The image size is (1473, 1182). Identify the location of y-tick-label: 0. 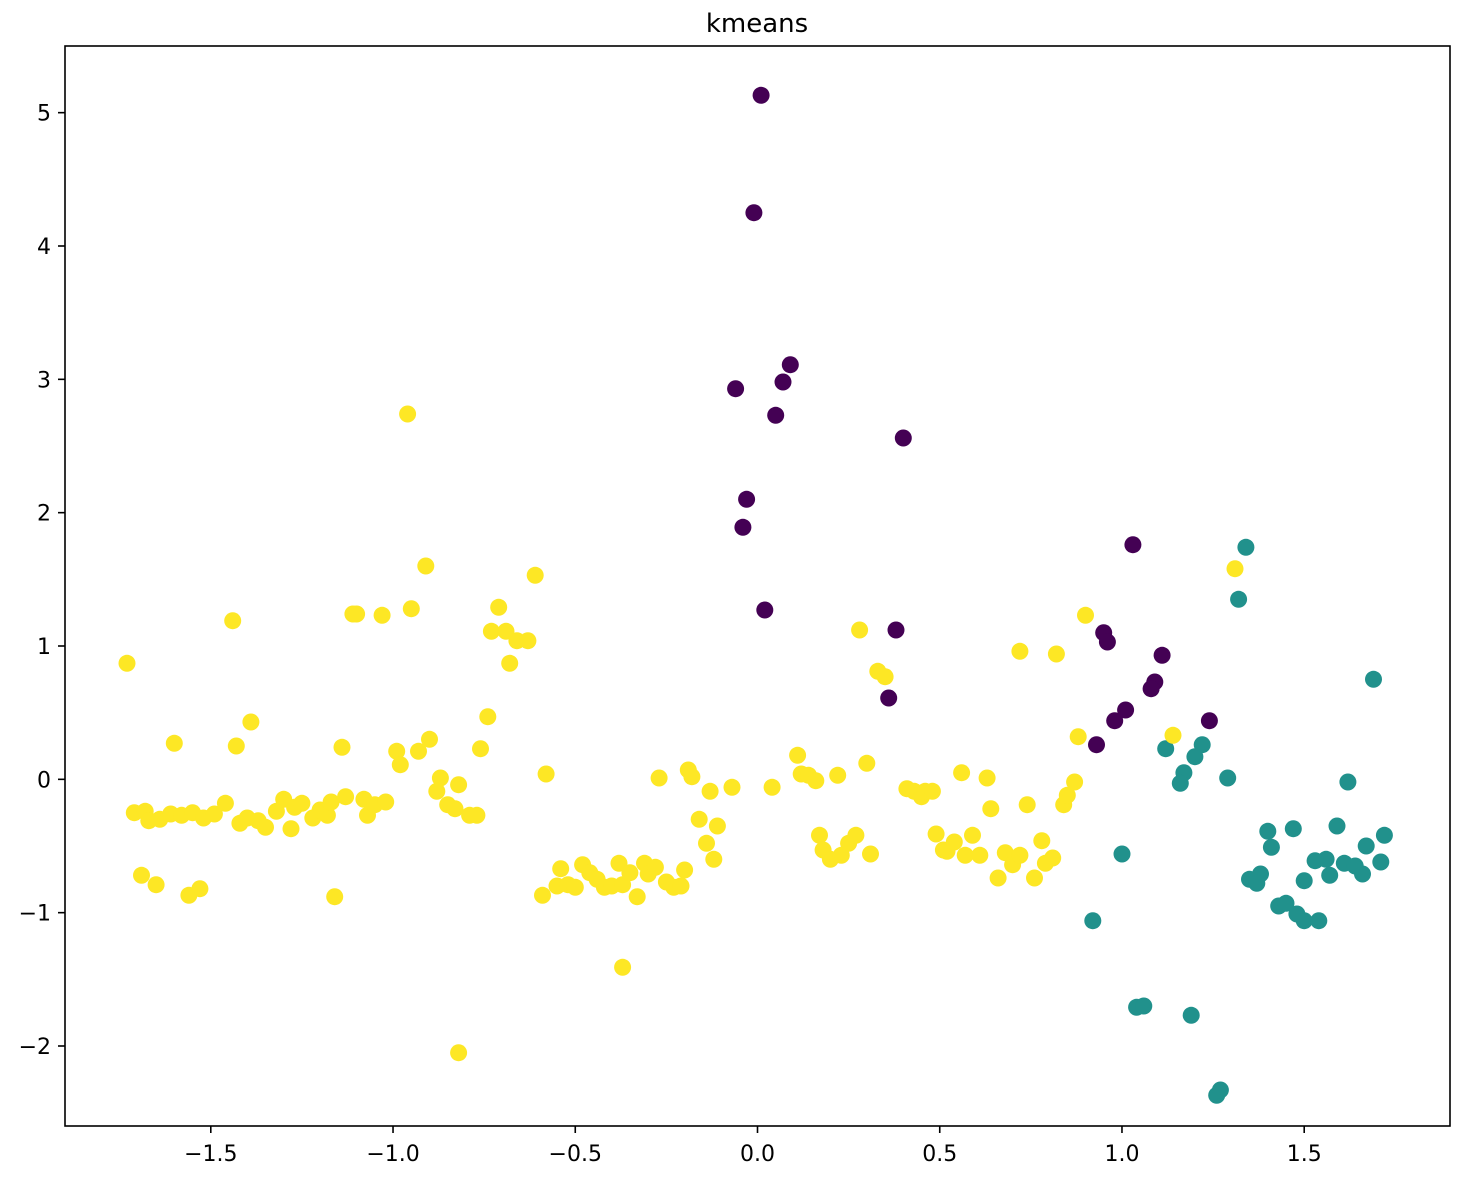
(44, 780).